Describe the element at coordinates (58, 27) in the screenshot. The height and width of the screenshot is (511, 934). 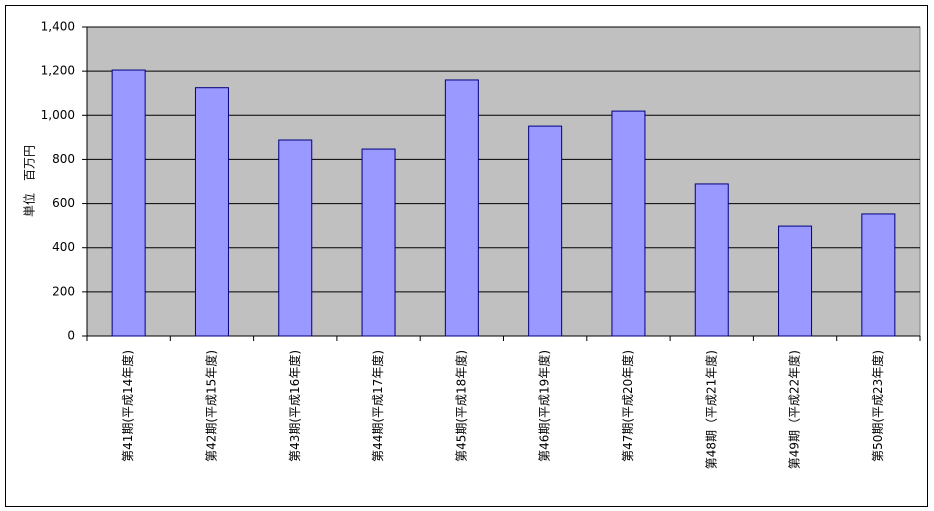
I see `y-tick-label: 1,400` at that location.